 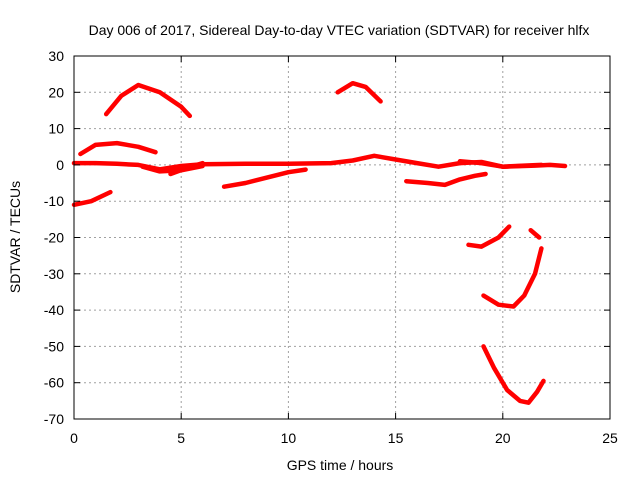 What do you see at coordinates (340, 465) in the screenshot?
I see `x-axis-label: GPS time / hours` at bounding box center [340, 465].